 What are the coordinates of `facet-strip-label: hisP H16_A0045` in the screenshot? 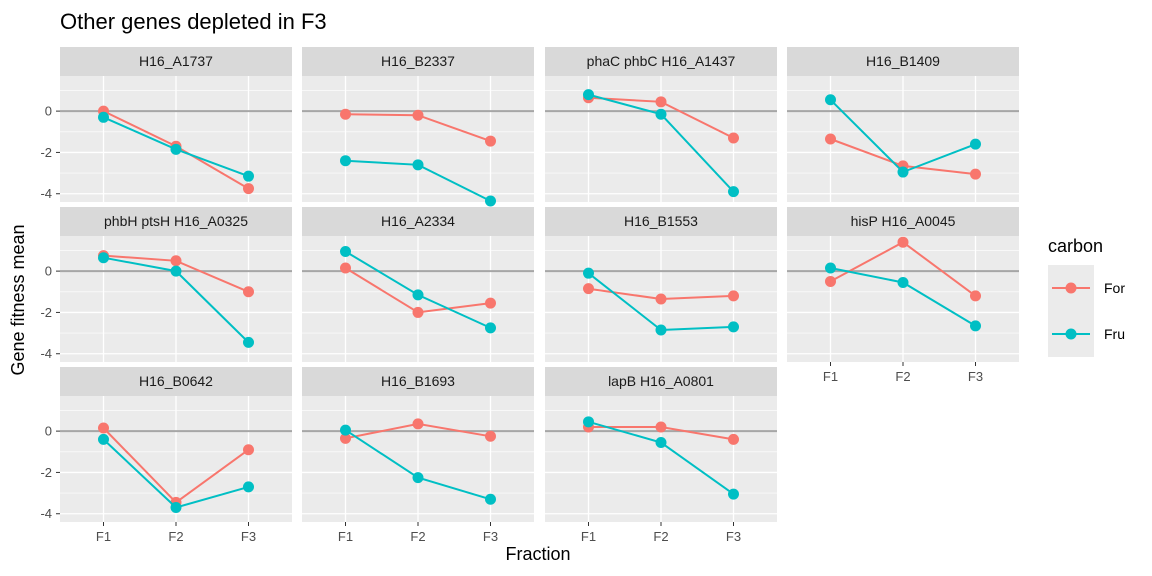 It's located at (903, 221).